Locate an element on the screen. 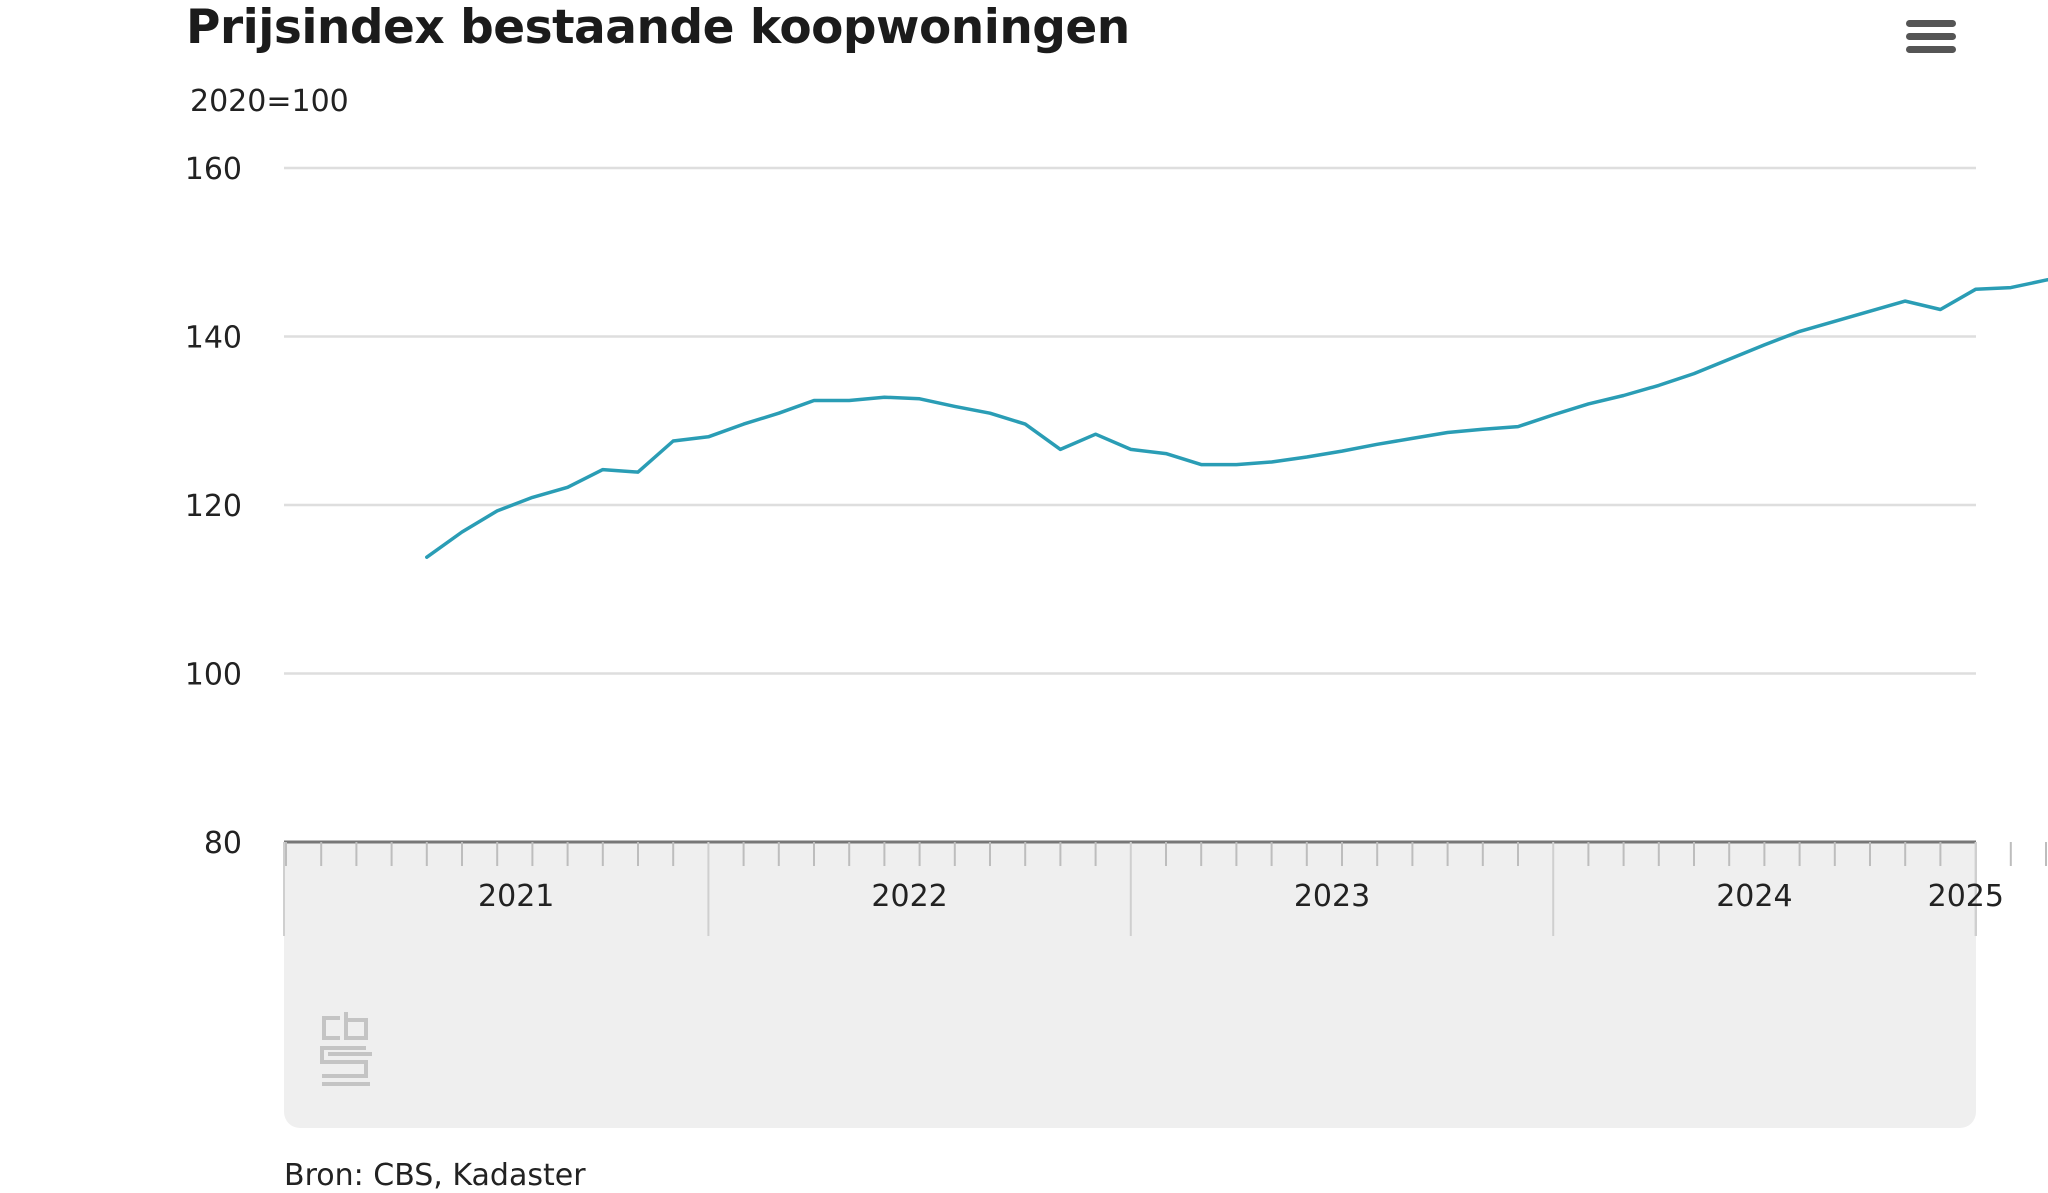  y-tick-label: 140 is located at coordinates (213, 338).